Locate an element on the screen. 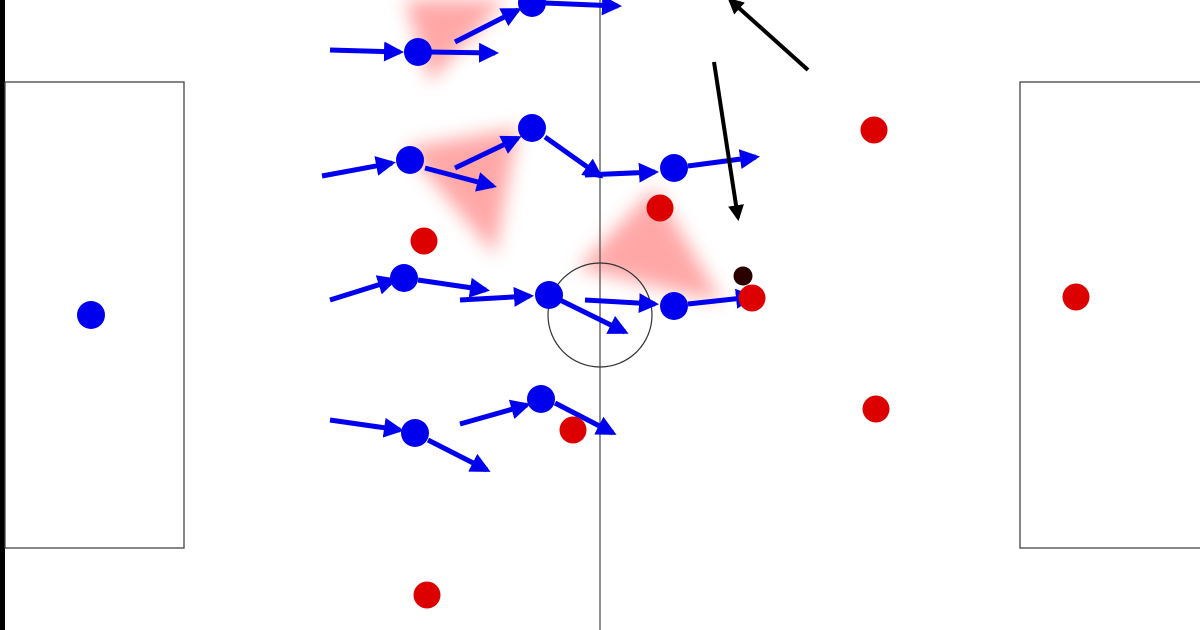  left-penalty-box is located at coordinates (94, 315).